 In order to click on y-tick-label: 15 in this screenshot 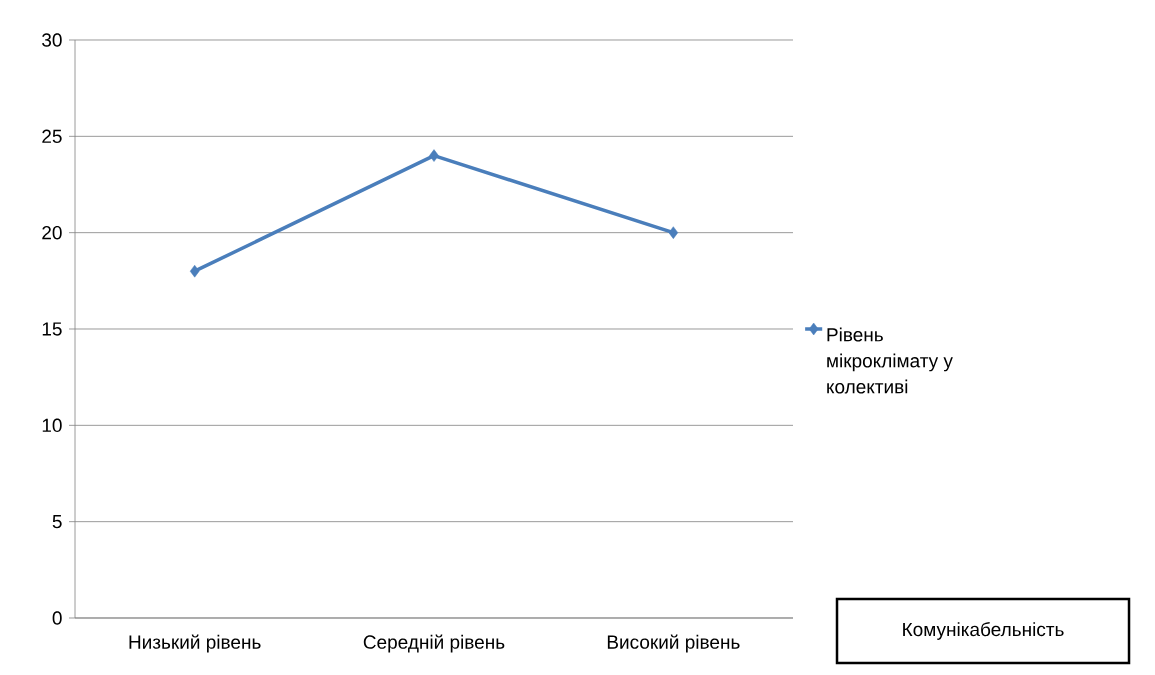, I will do `click(52, 329)`.